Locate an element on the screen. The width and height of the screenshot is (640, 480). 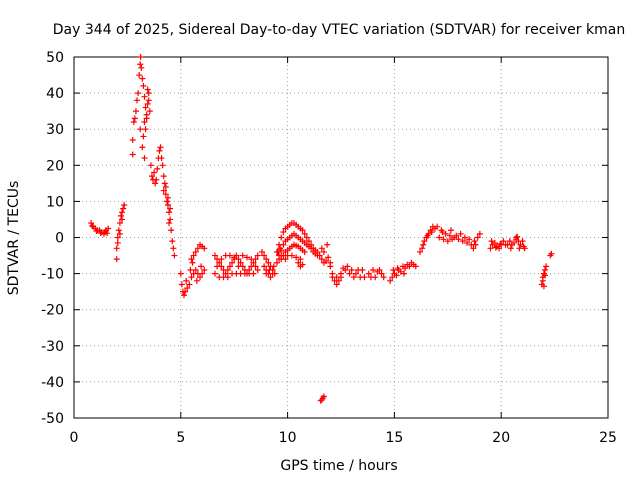
y-tick-label: 0 is located at coordinates (59, 239).